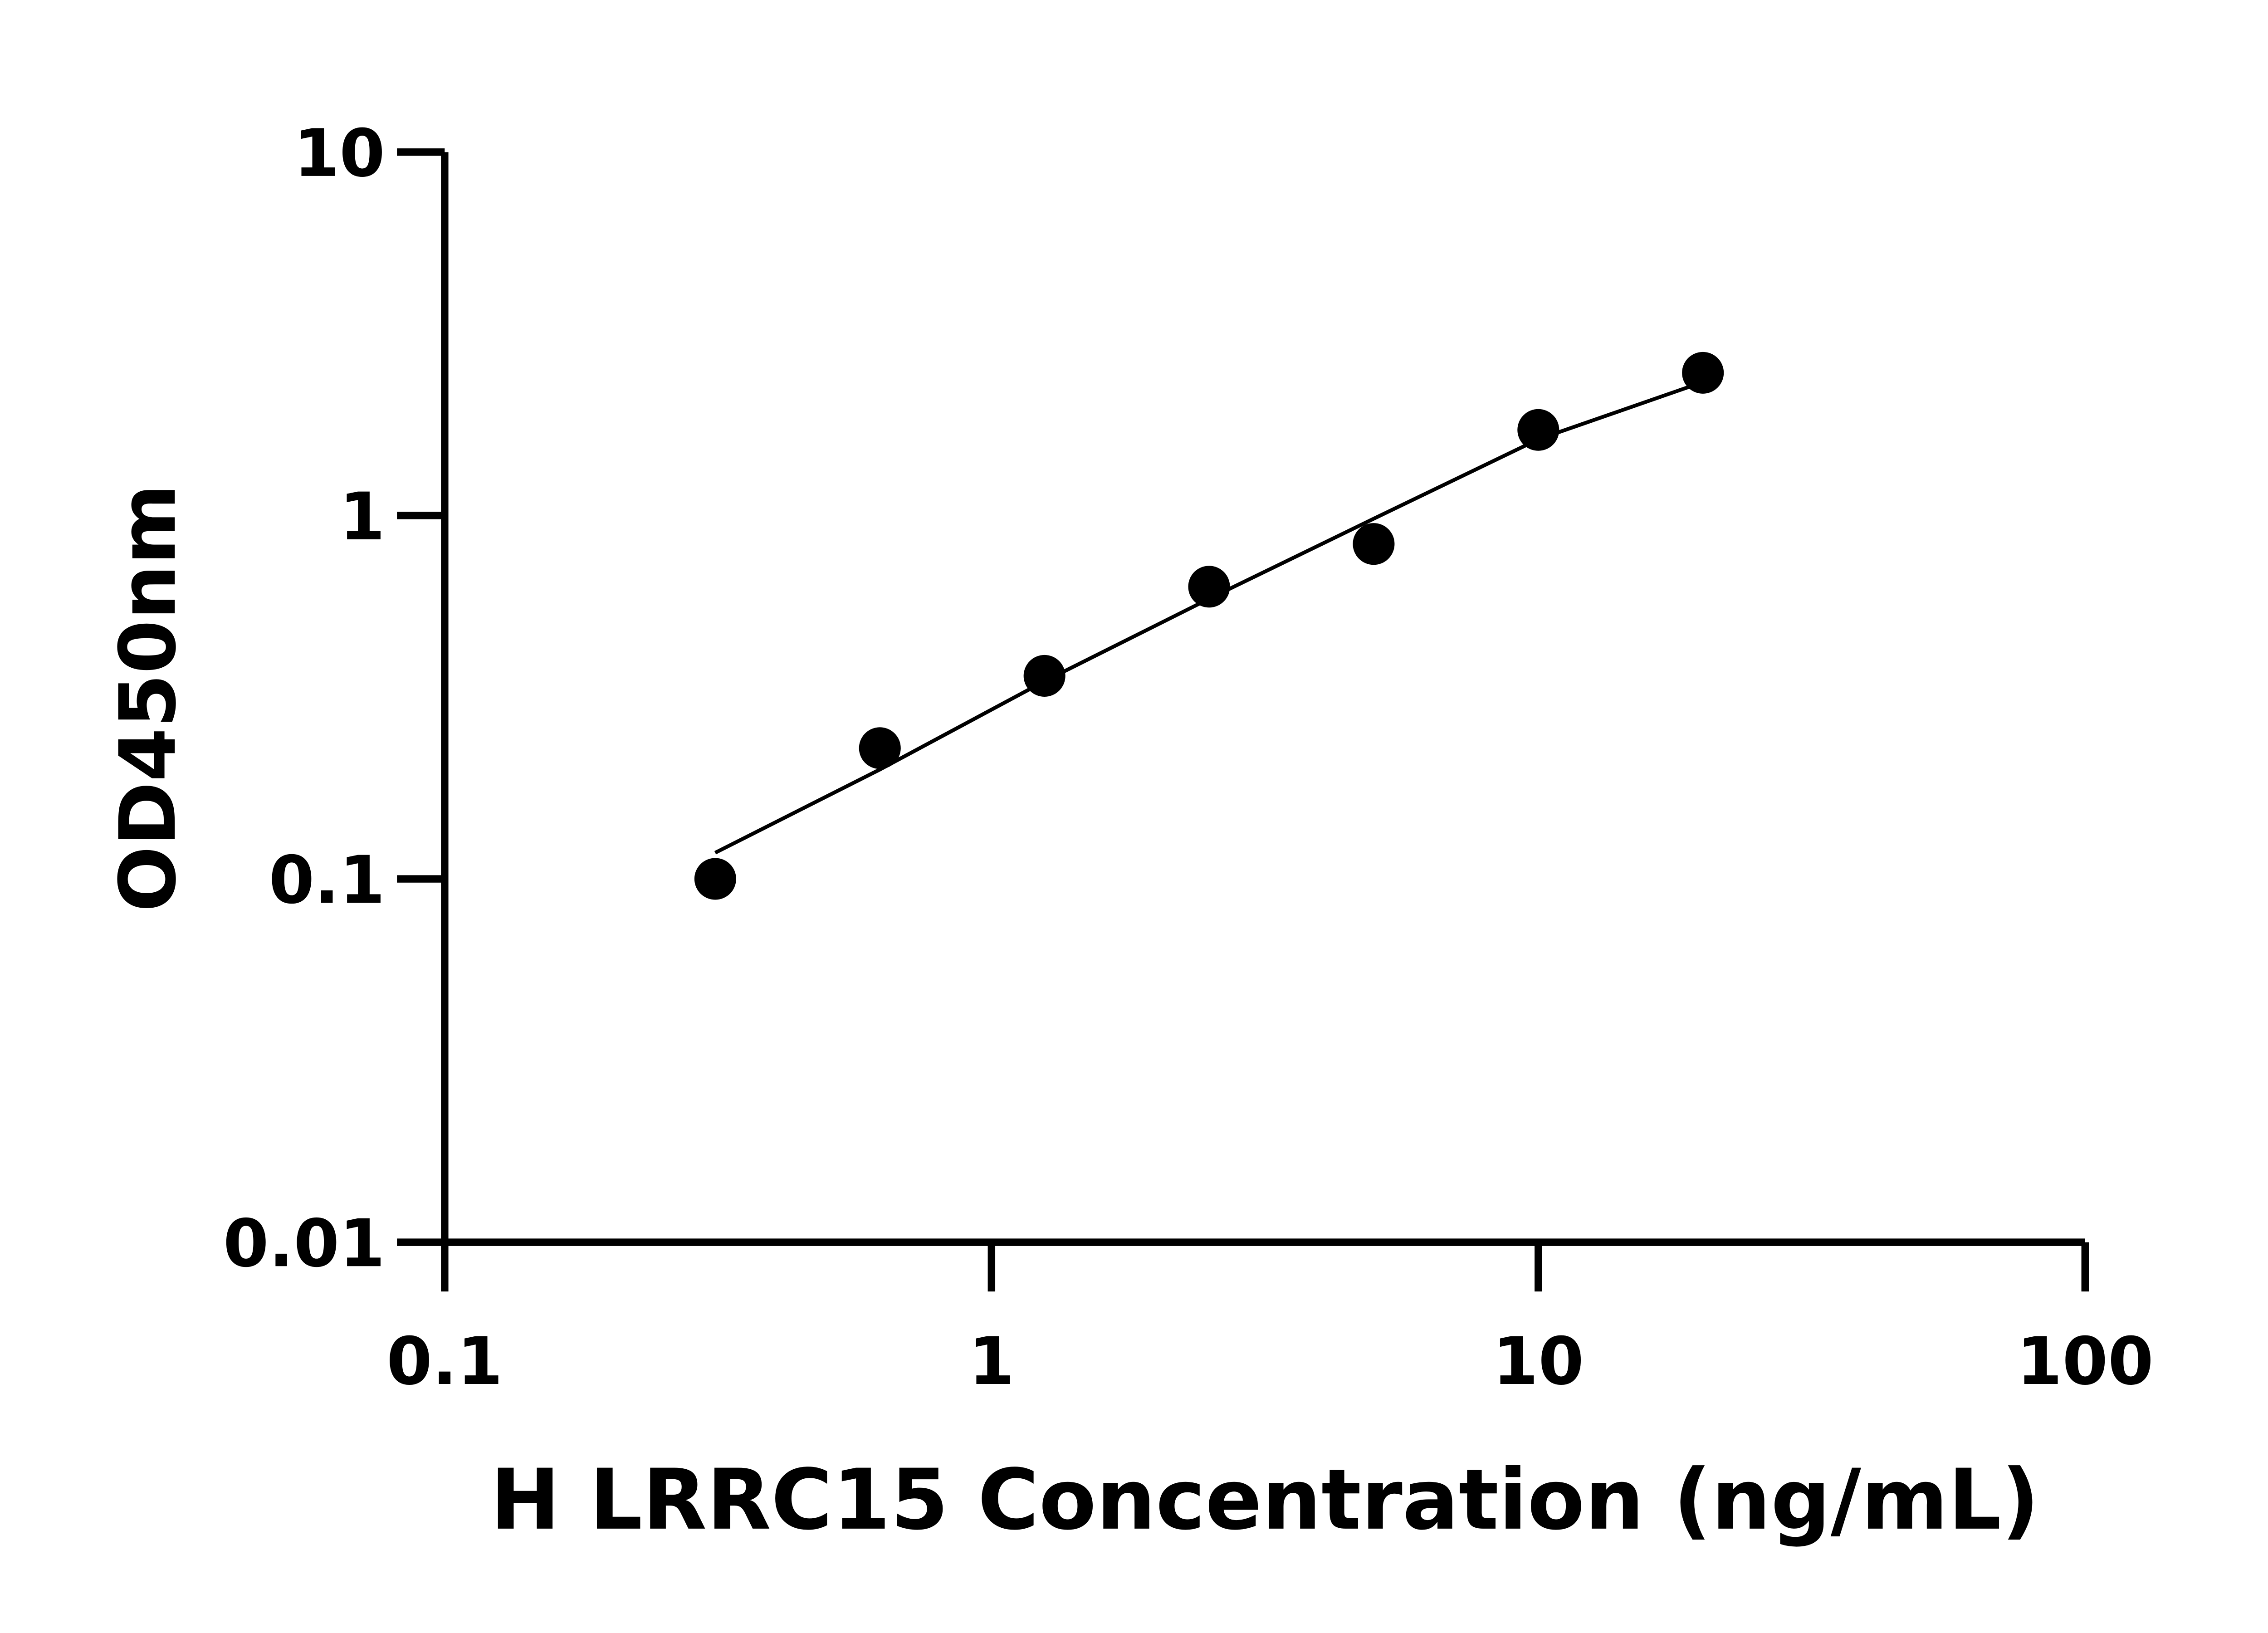  What do you see at coordinates (2086, 1362) in the screenshot?
I see `x-tick-label: 100` at bounding box center [2086, 1362].